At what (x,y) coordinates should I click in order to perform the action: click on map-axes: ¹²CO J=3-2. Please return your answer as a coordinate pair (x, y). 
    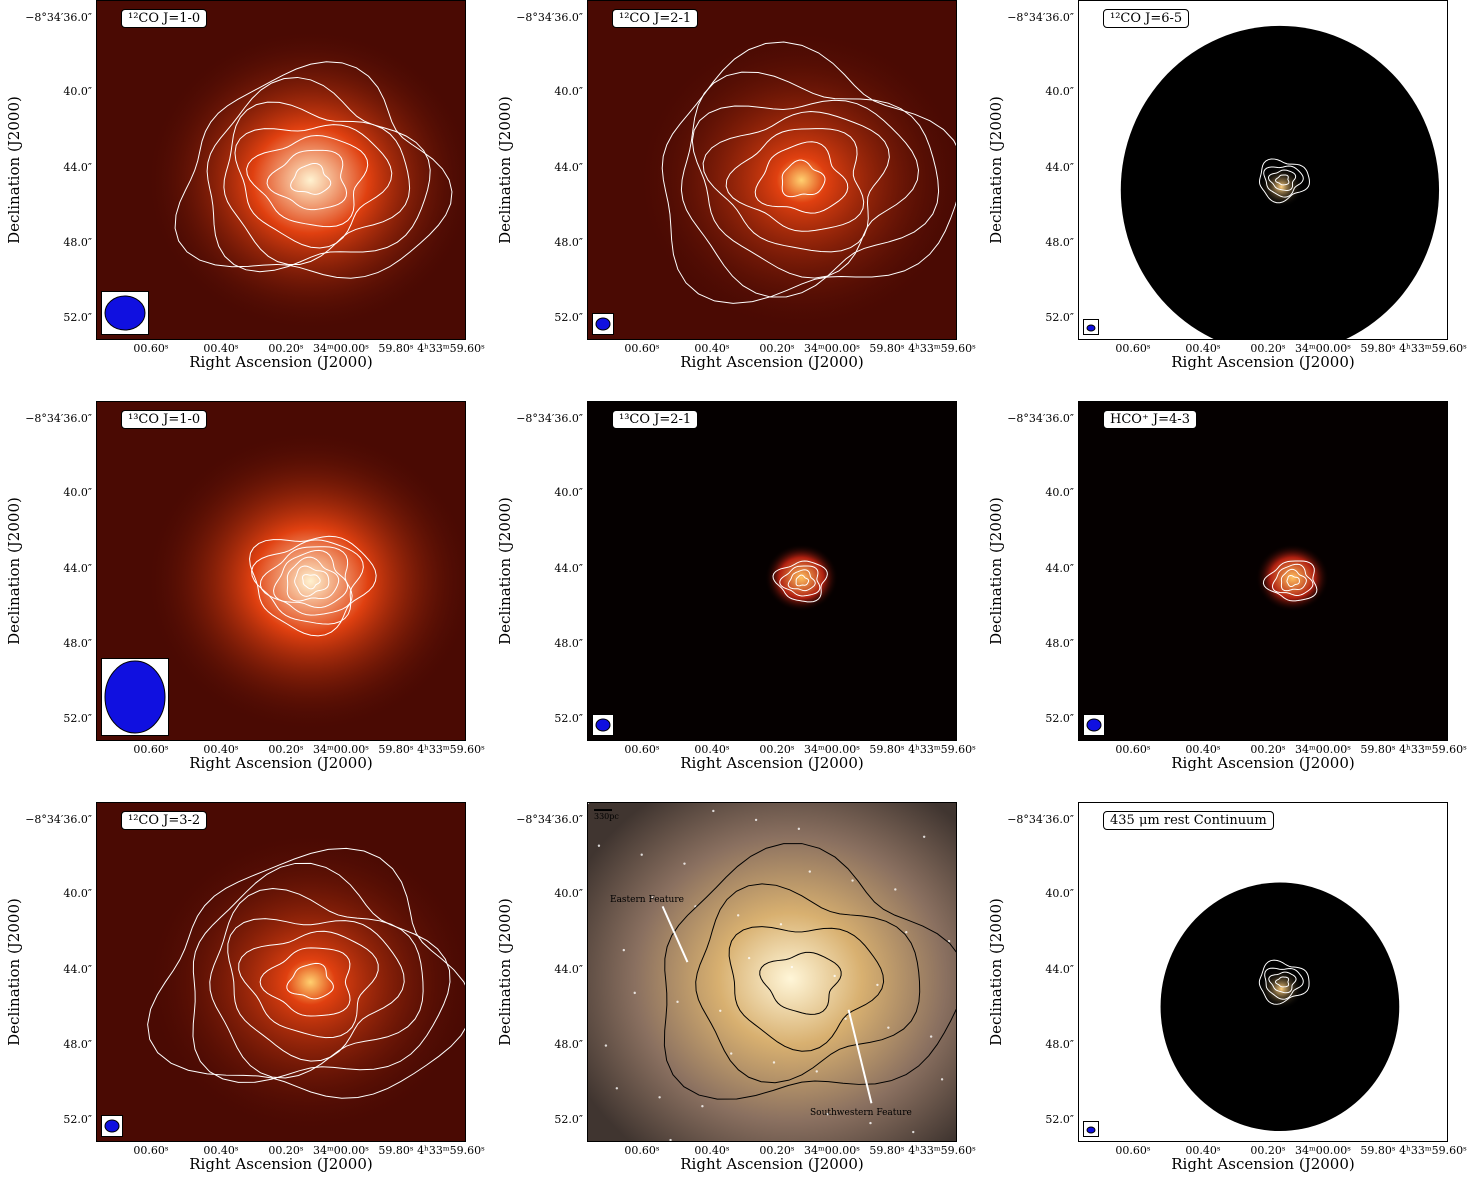
    Looking at the image, I should click on (281, 972).